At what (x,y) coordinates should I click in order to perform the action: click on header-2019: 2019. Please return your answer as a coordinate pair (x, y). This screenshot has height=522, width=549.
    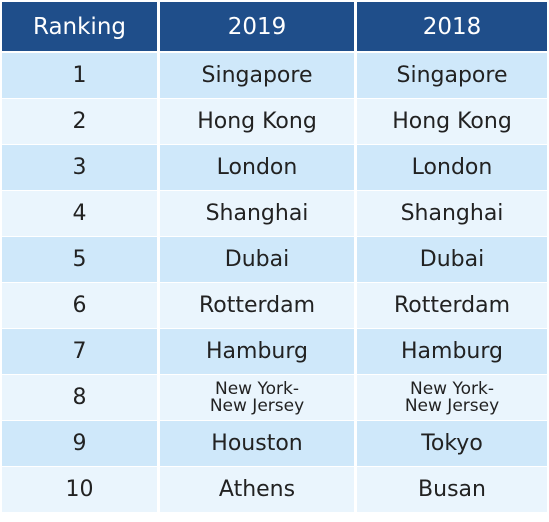
    Looking at the image, I should click on (257, 26).